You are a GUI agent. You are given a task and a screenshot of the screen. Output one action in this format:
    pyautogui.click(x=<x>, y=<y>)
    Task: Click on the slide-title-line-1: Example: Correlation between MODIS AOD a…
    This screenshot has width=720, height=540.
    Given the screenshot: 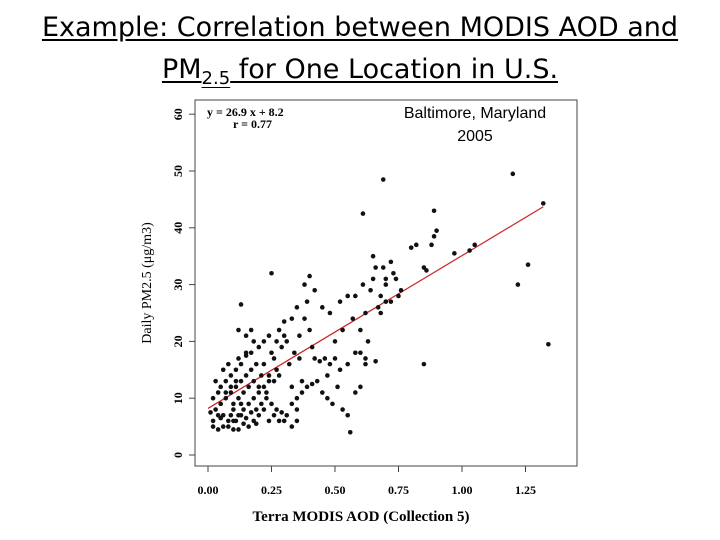 What is the action you would take?
    pyautogui.click(x=360, y=27)
    